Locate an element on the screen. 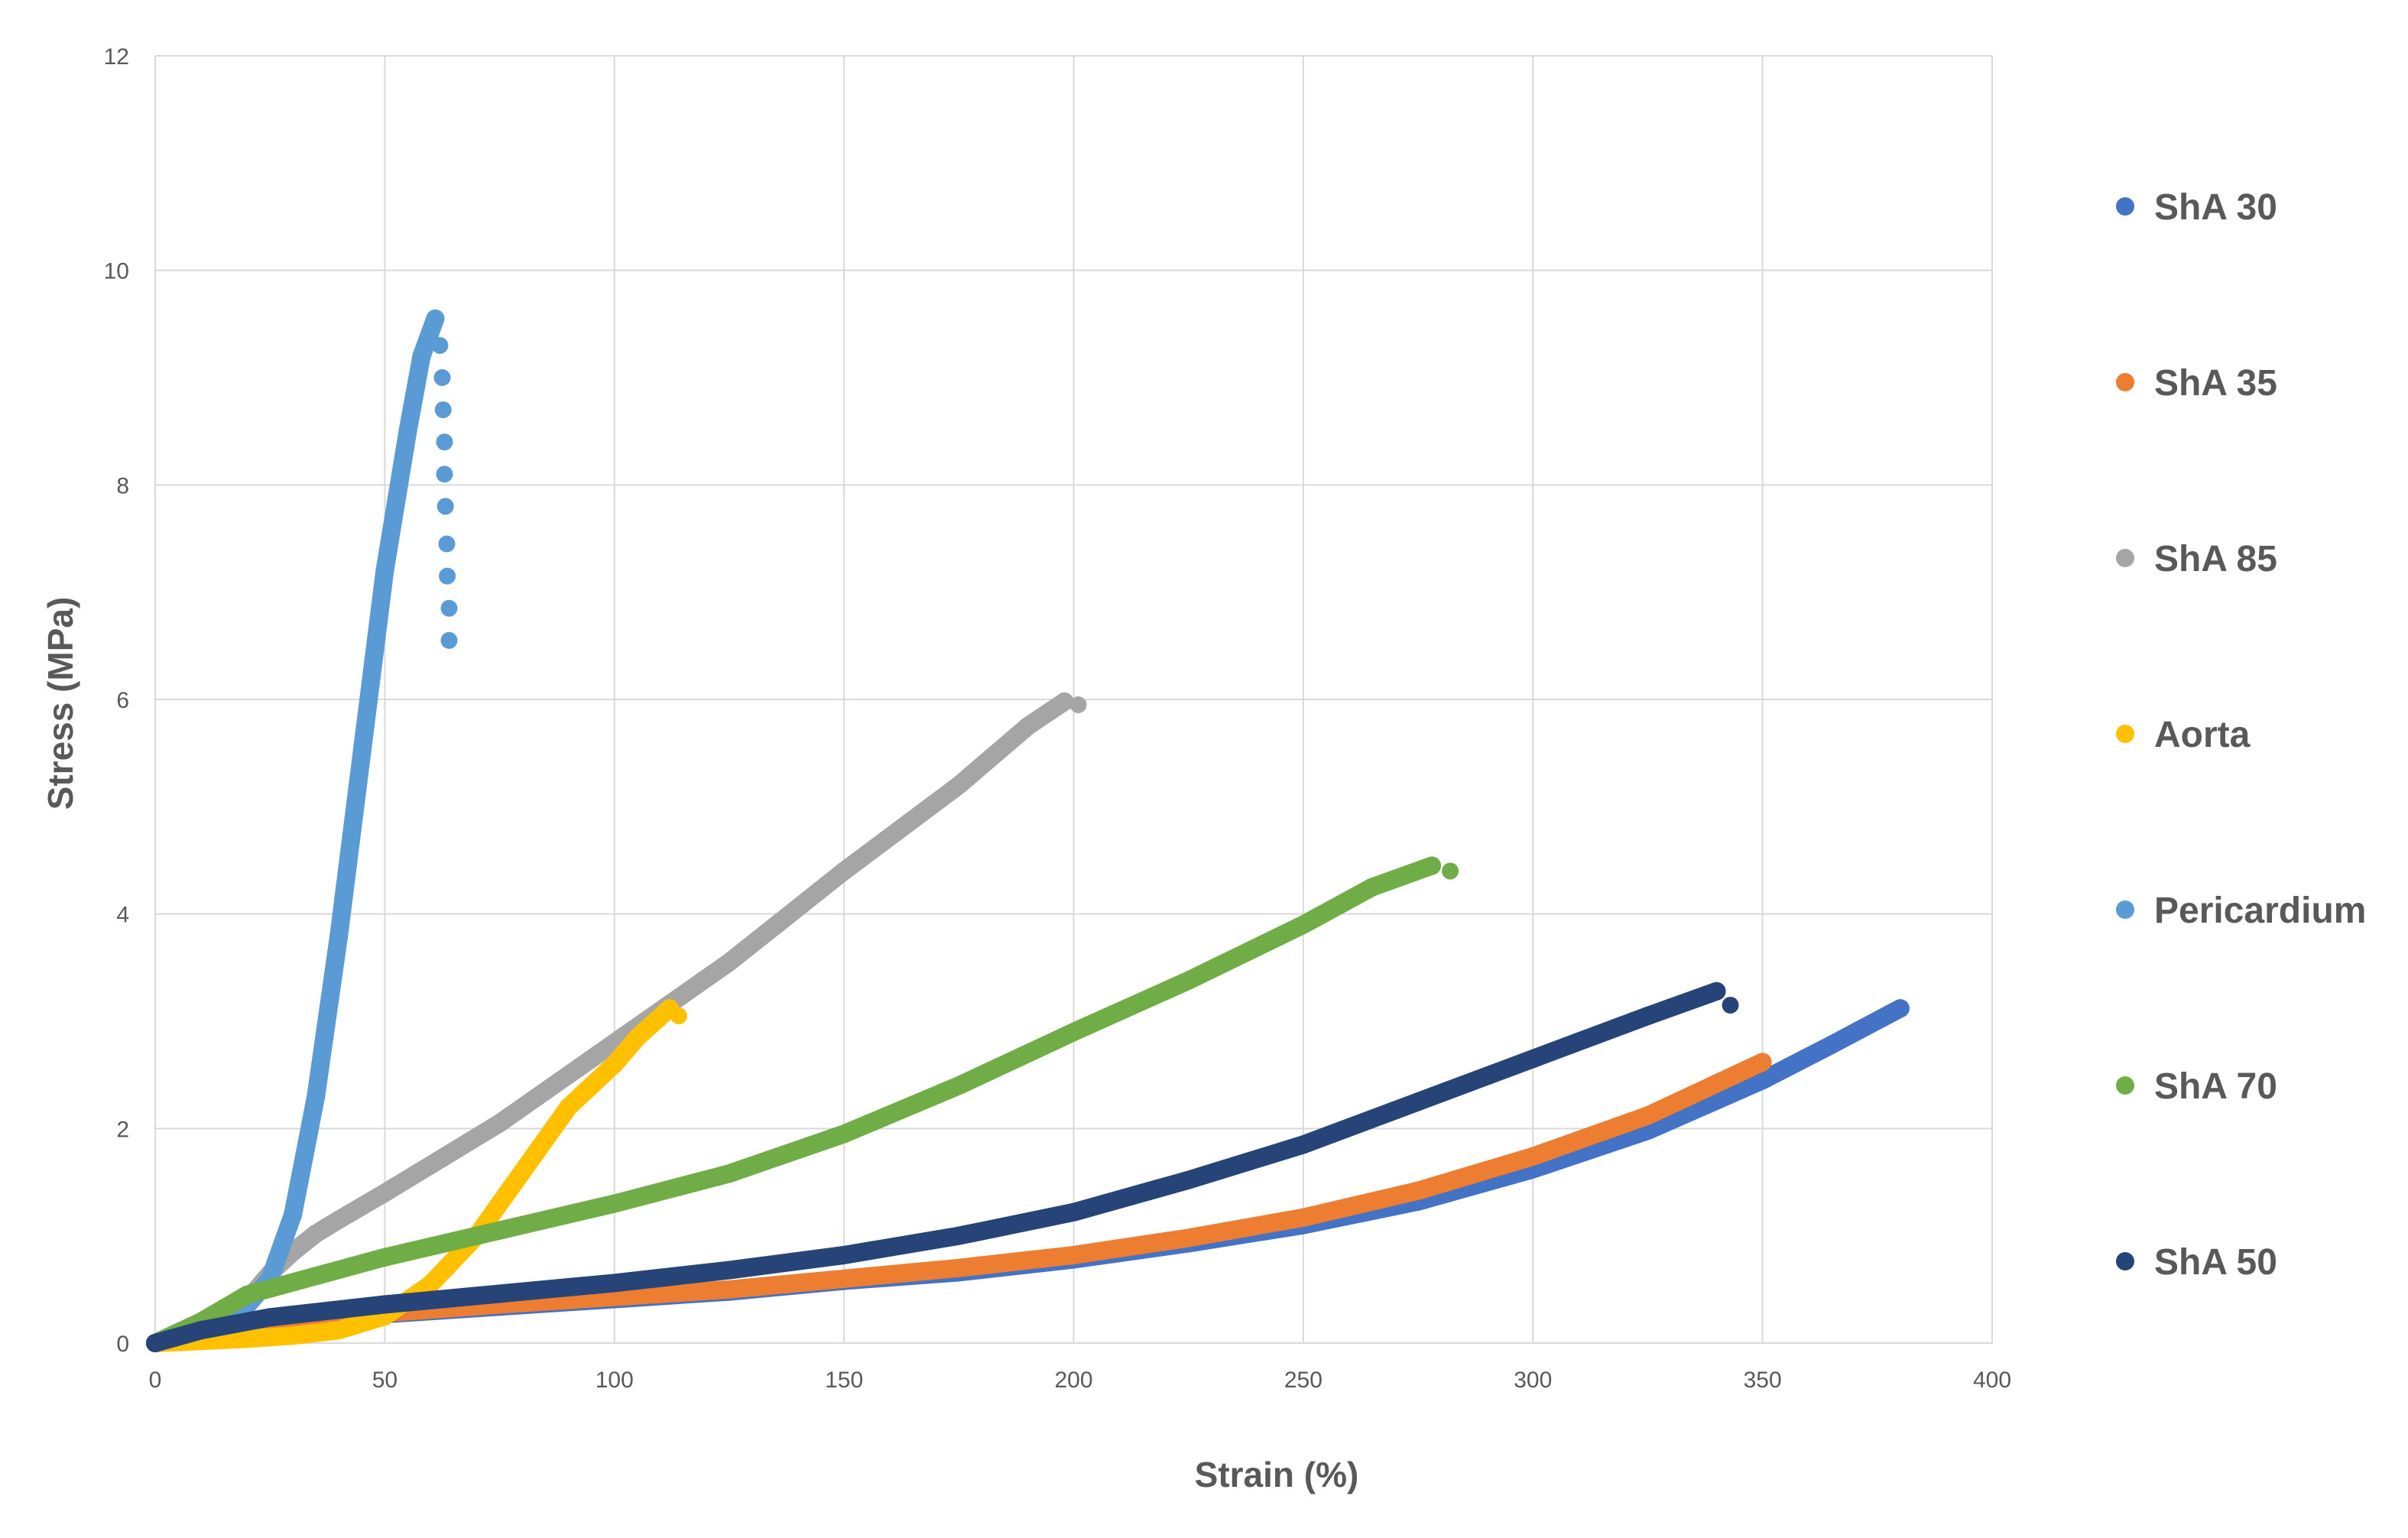  legend-item: ShA 70 is located at coordinates (2196, 1086).